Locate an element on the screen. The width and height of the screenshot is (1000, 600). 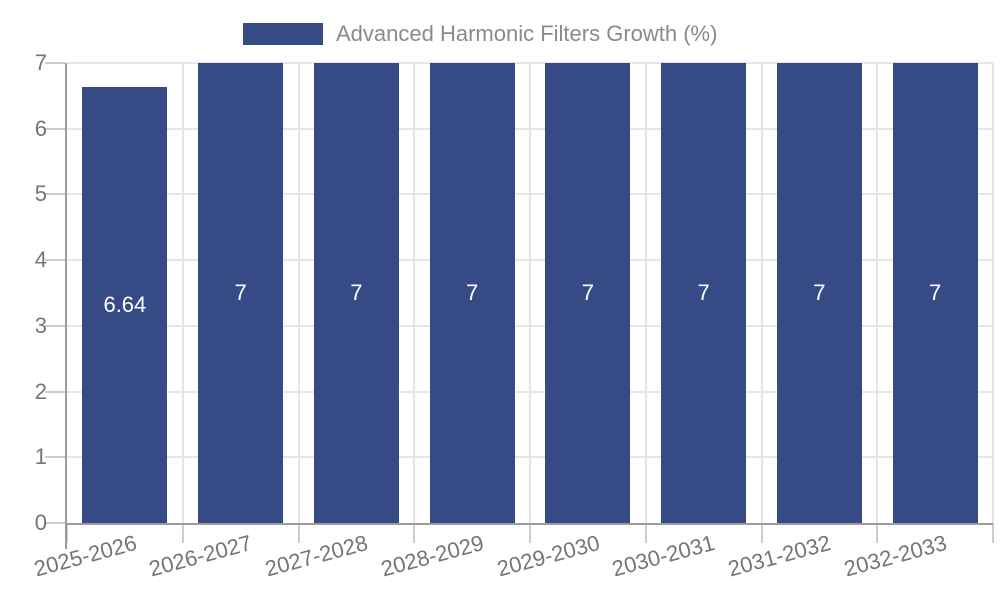
x-axis-label: 2025-2026 is located at coordinates (85, 556).